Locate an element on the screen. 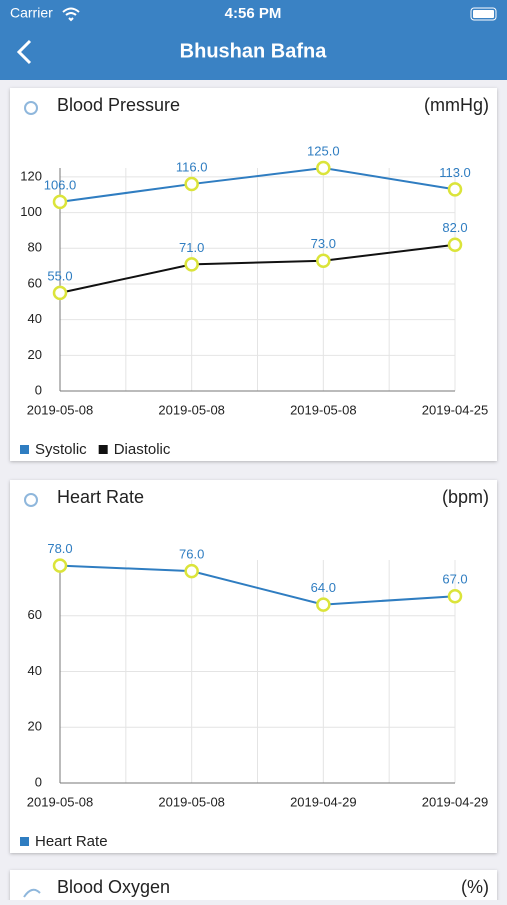 The image size is (507, 905). y-tick-label: 120 is located at coordinates (31, 175).